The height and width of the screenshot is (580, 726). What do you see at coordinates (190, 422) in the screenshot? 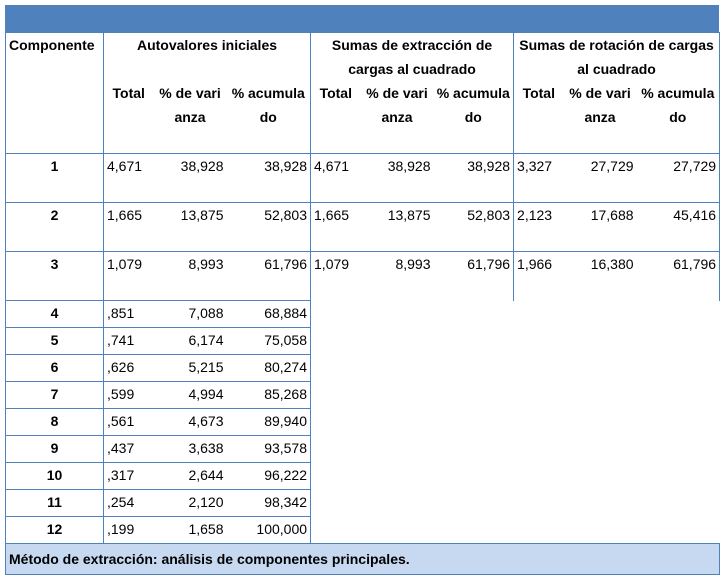
I see `cell-variance: 4,673` at bounding box center [190, 422].